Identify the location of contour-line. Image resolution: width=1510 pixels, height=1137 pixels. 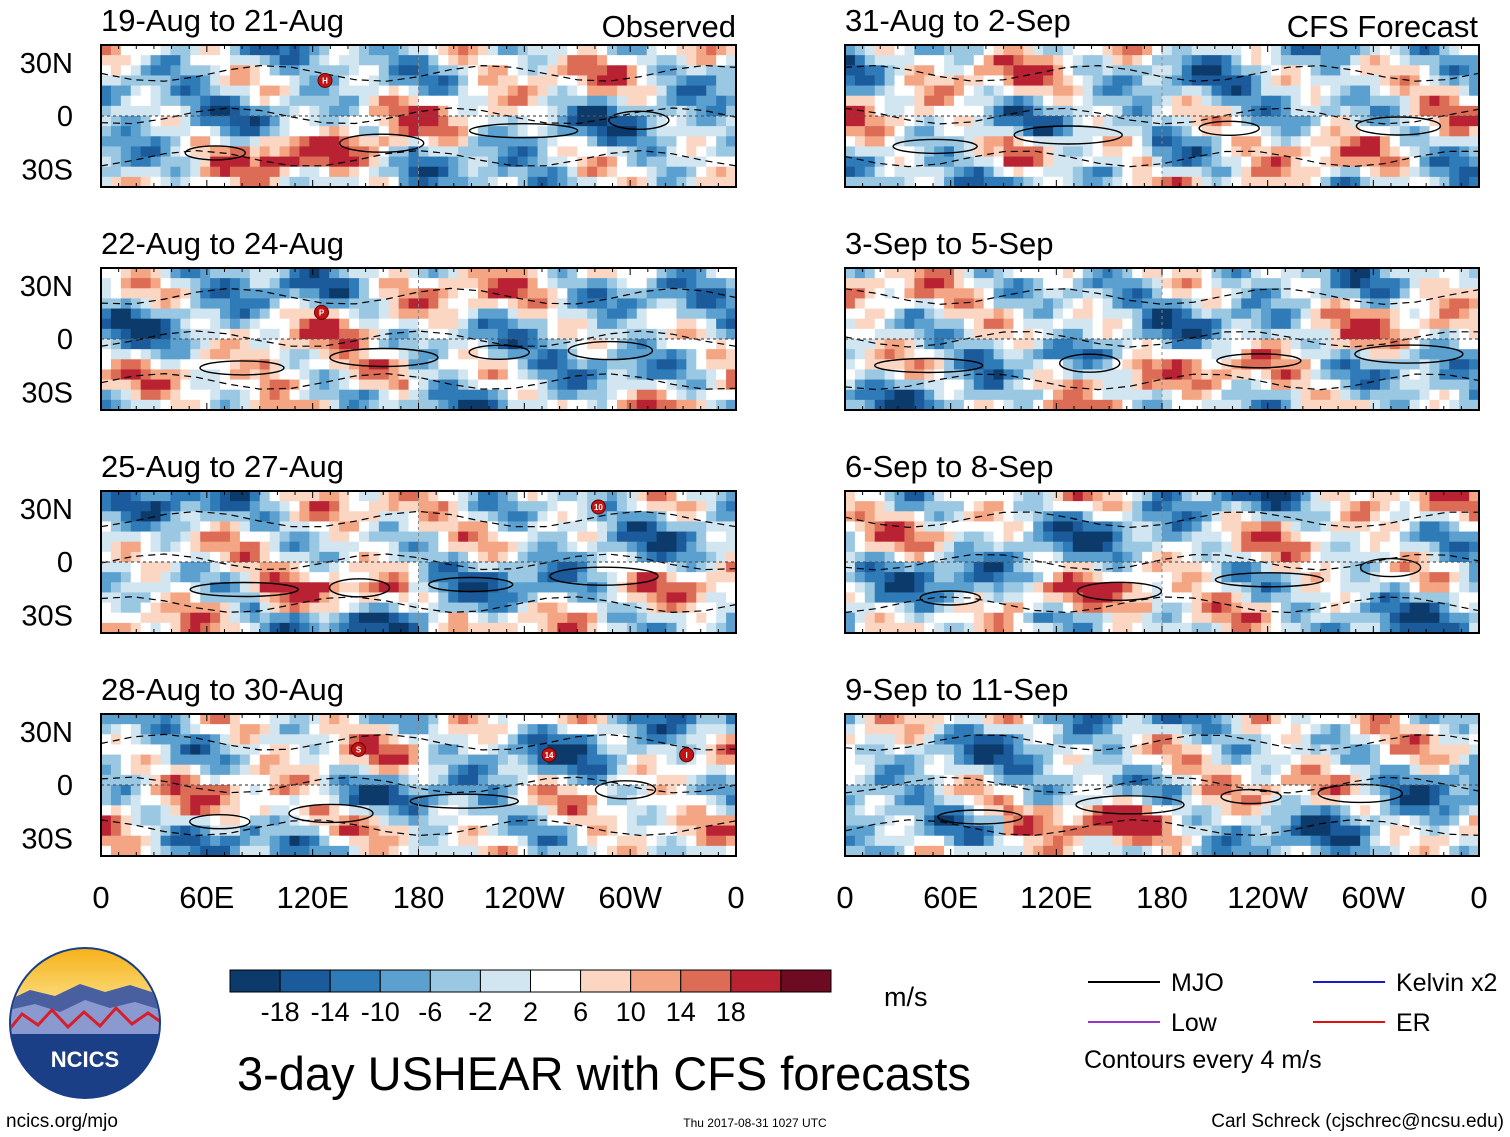
(242, 368).